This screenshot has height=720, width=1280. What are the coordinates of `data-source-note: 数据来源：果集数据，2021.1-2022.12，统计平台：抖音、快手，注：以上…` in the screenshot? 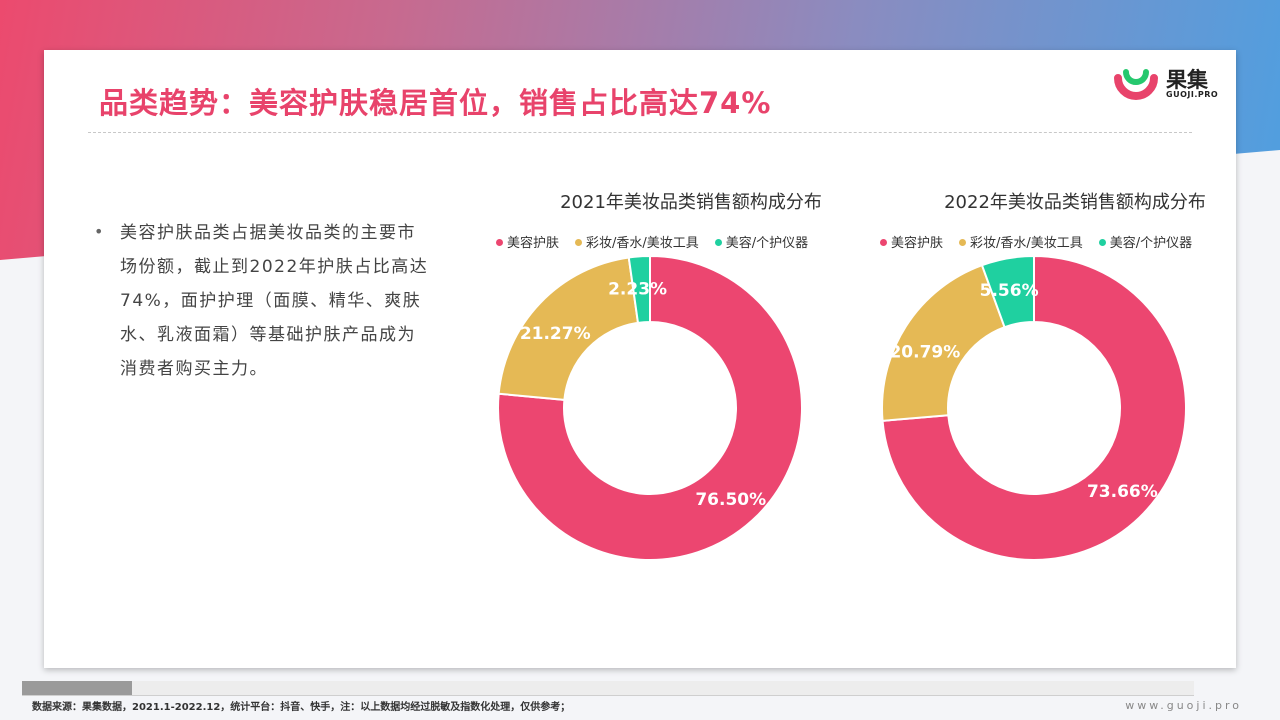 It's located at (301, 707).